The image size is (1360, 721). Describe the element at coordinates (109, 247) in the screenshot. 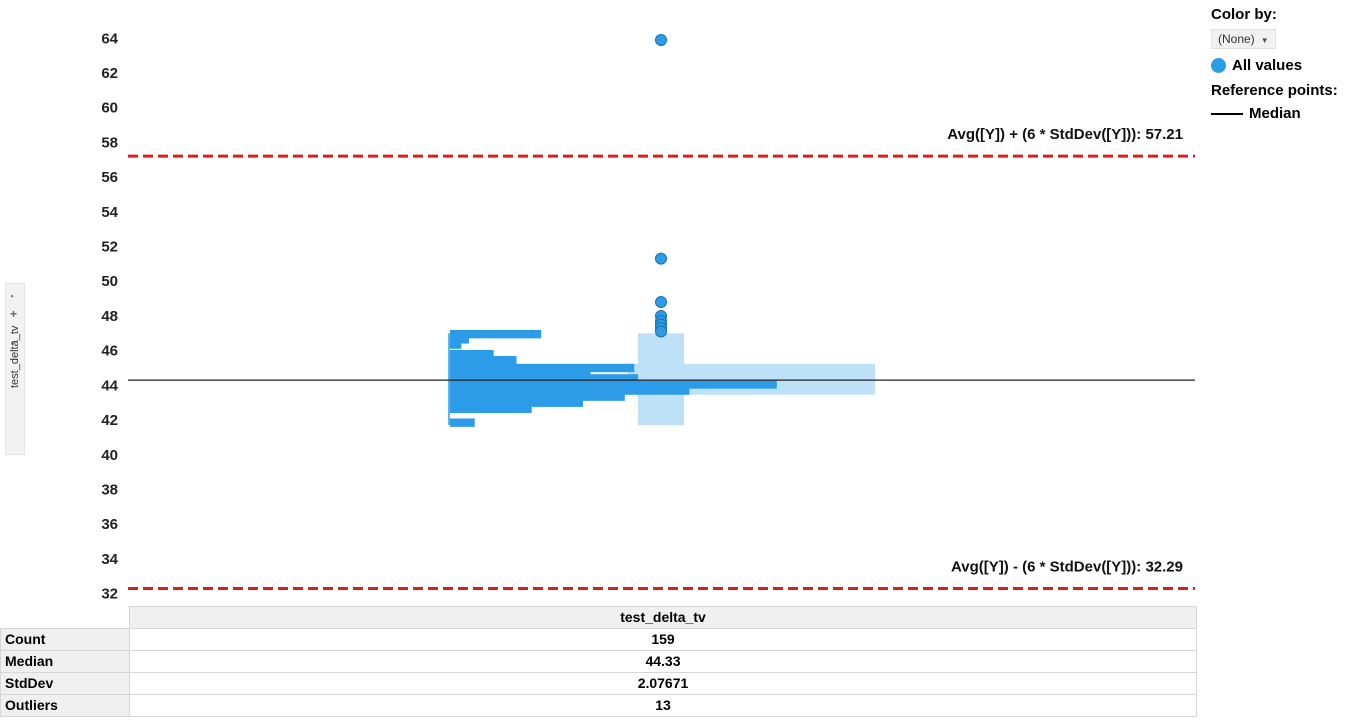

I see `y-tick-label: 52` at that location.